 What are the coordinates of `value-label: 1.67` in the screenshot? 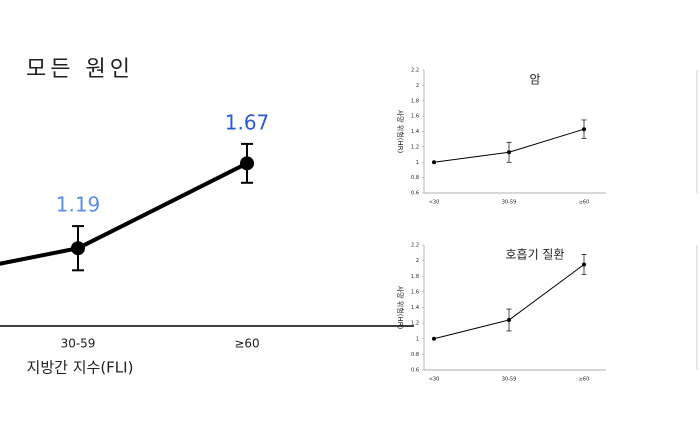 It's located at (247, 122).